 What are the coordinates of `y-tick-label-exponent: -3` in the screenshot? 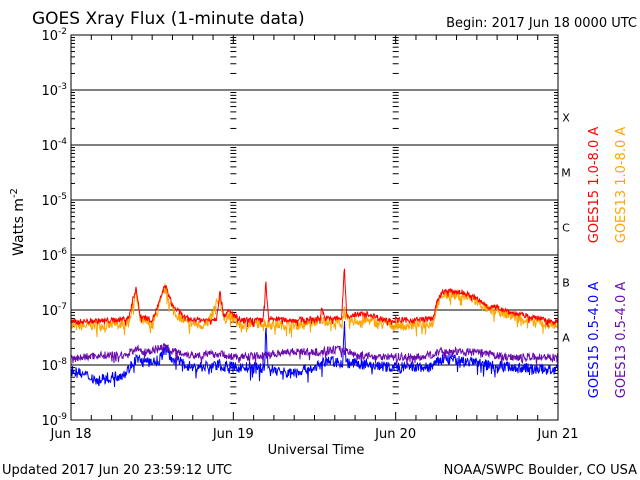 It's located at (62, 87).